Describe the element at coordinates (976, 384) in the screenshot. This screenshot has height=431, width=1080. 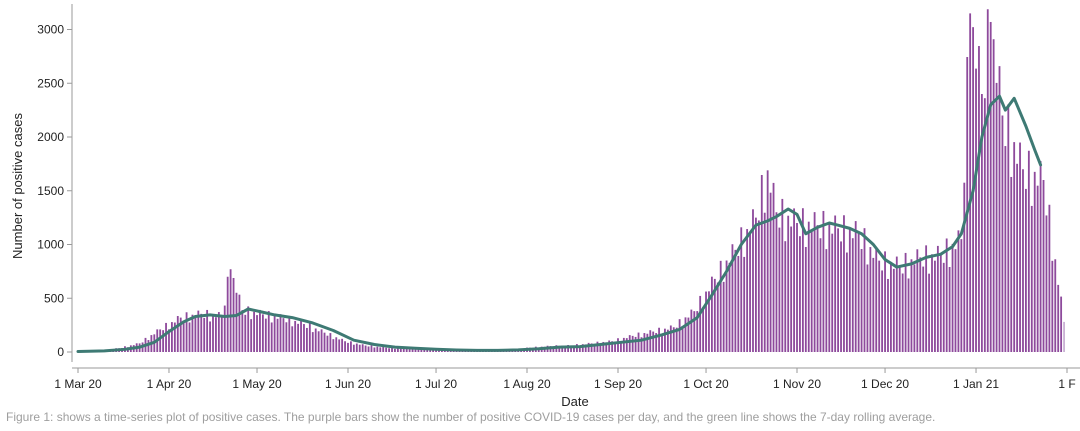
I see `x-tick-label: 1 Jan 21` at that location.